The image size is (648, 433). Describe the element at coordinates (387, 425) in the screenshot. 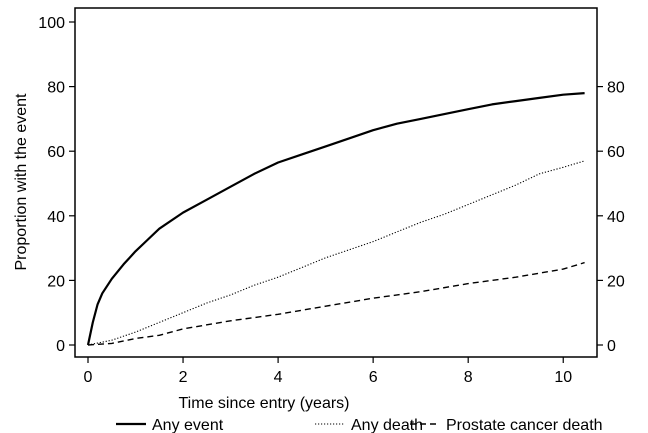

I see `legend-label: Any death` at that location.